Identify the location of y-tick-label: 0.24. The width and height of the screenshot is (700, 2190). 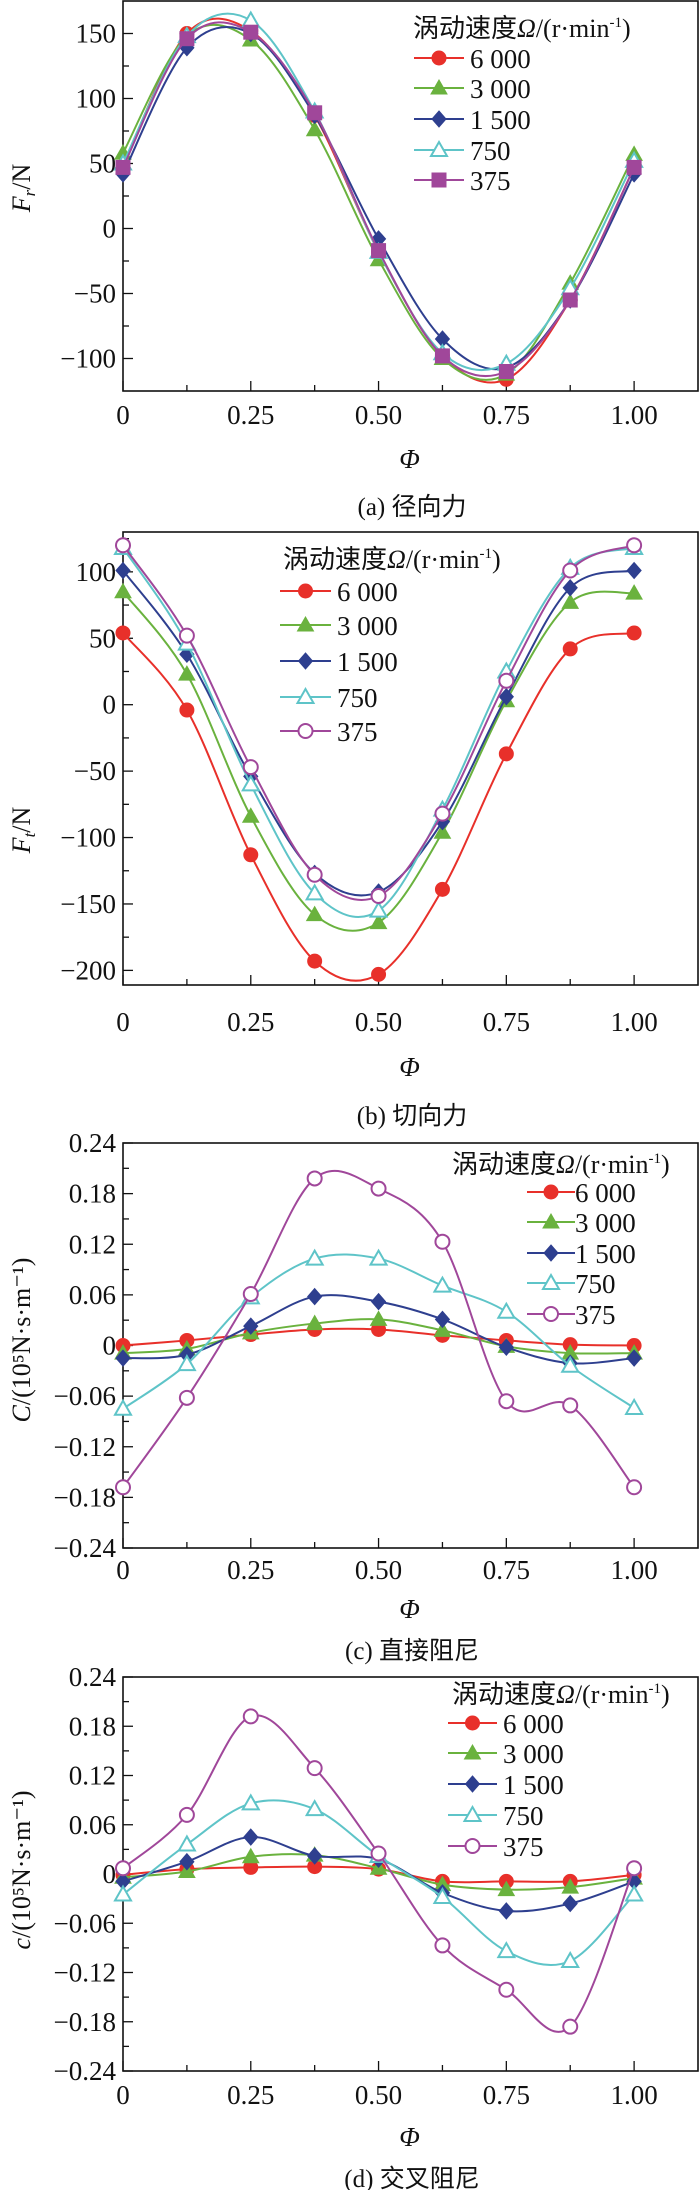
(93, 1677).